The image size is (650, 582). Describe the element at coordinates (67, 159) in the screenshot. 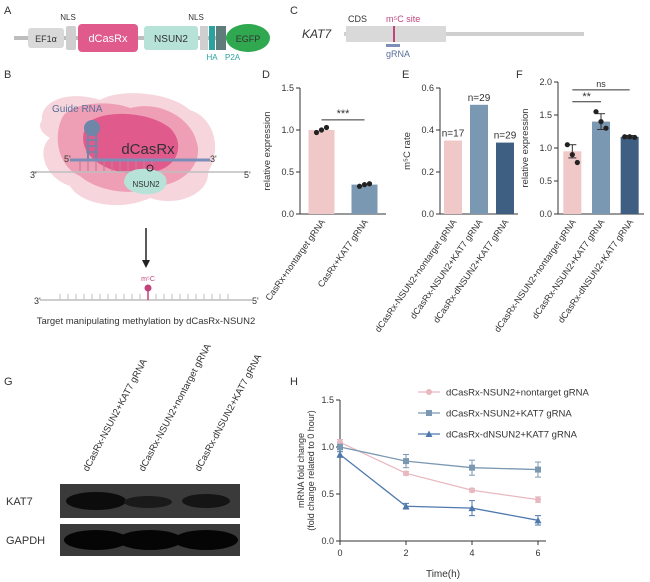

I see `strand-5-label: 5'` at that location.